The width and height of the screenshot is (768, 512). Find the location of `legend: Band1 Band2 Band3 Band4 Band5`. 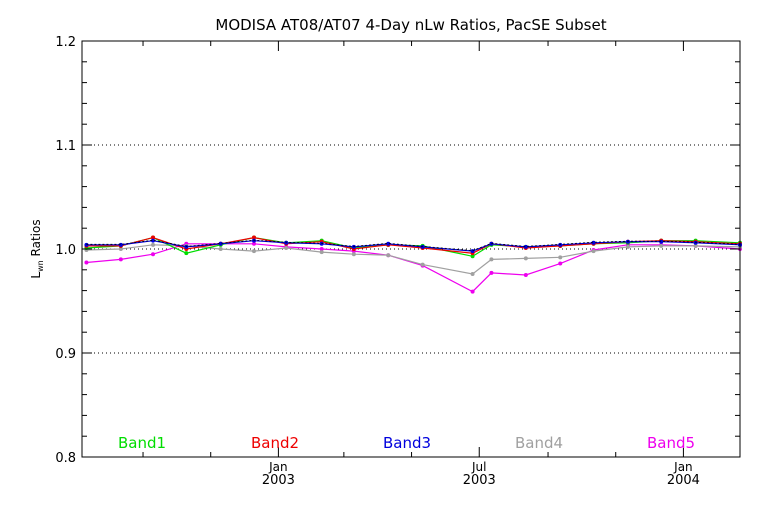

legend: Band1 Band2 Band3 Band4 Band5 is located at coordinates (406, 443).